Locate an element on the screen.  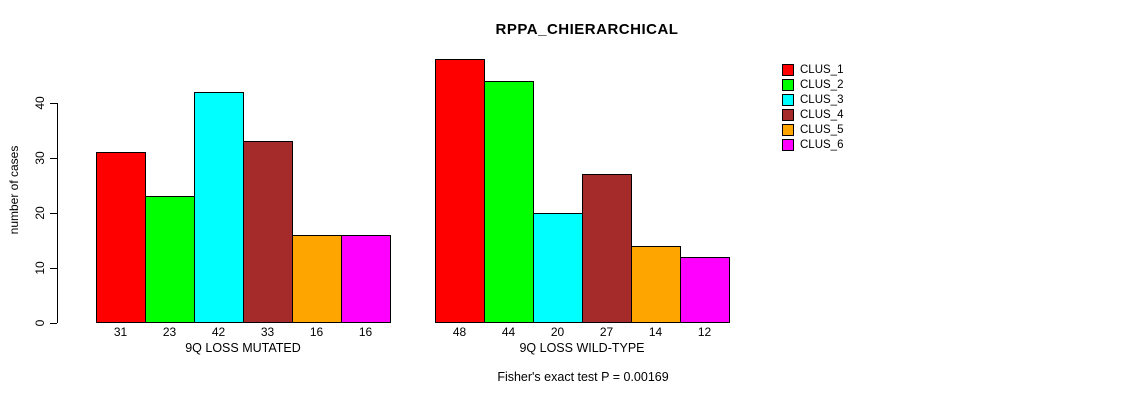
group-axis-label: 9Q LOSS MUTATED is located at coordinates (243, 348).